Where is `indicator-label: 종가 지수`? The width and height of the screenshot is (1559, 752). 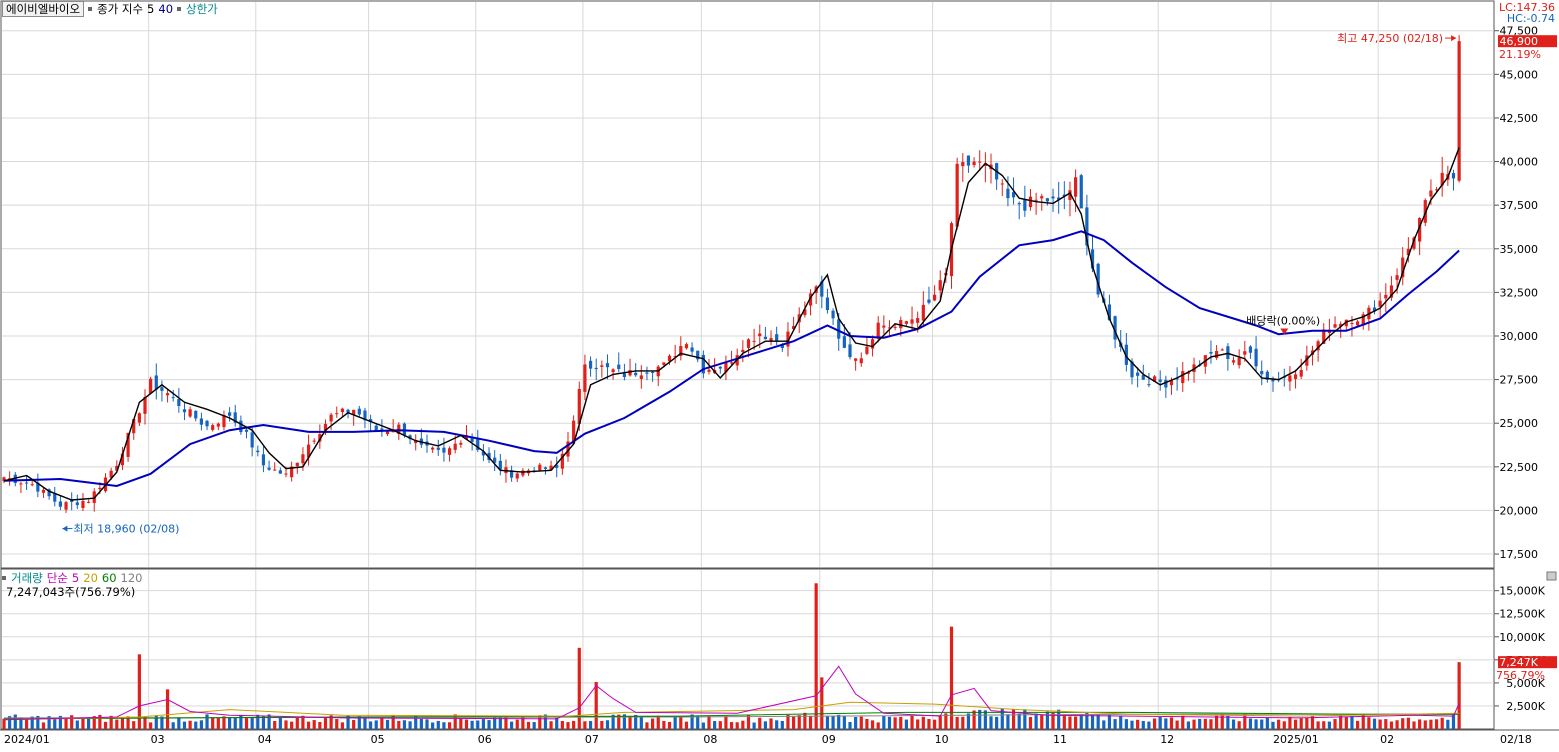 indicator-label: 종가 지수 is located at coordinates (120, 9).